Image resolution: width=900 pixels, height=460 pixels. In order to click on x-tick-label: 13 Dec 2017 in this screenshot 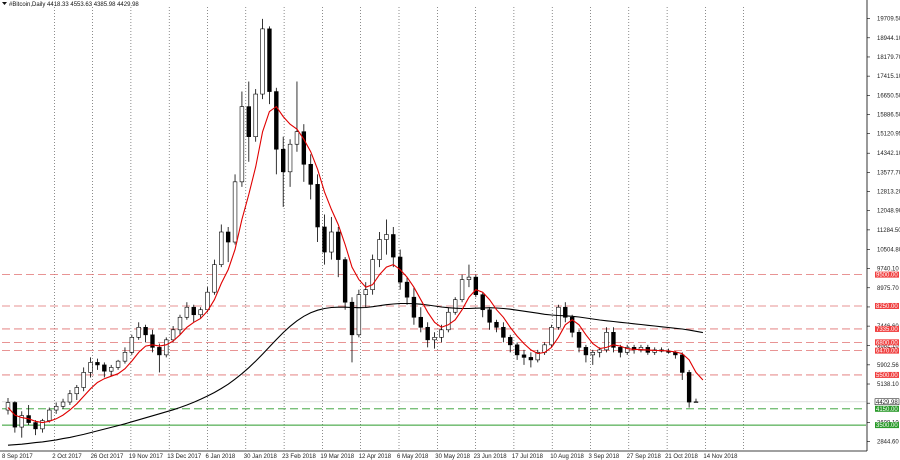, I will do `click(184, 457)`.